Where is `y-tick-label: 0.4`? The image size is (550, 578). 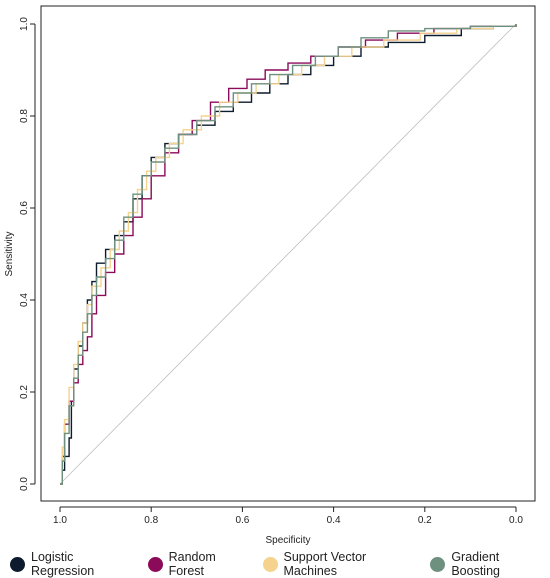
y-tick-label: 0.4 is located at coordinates (24, 300).